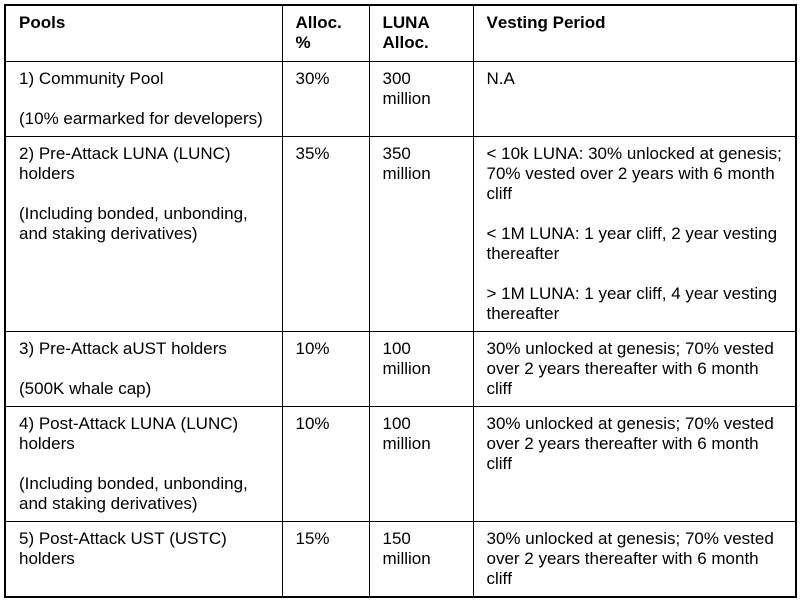 The image size is (800, 600). I want to click on cell-paragraph: N.A, so click(500, 78).